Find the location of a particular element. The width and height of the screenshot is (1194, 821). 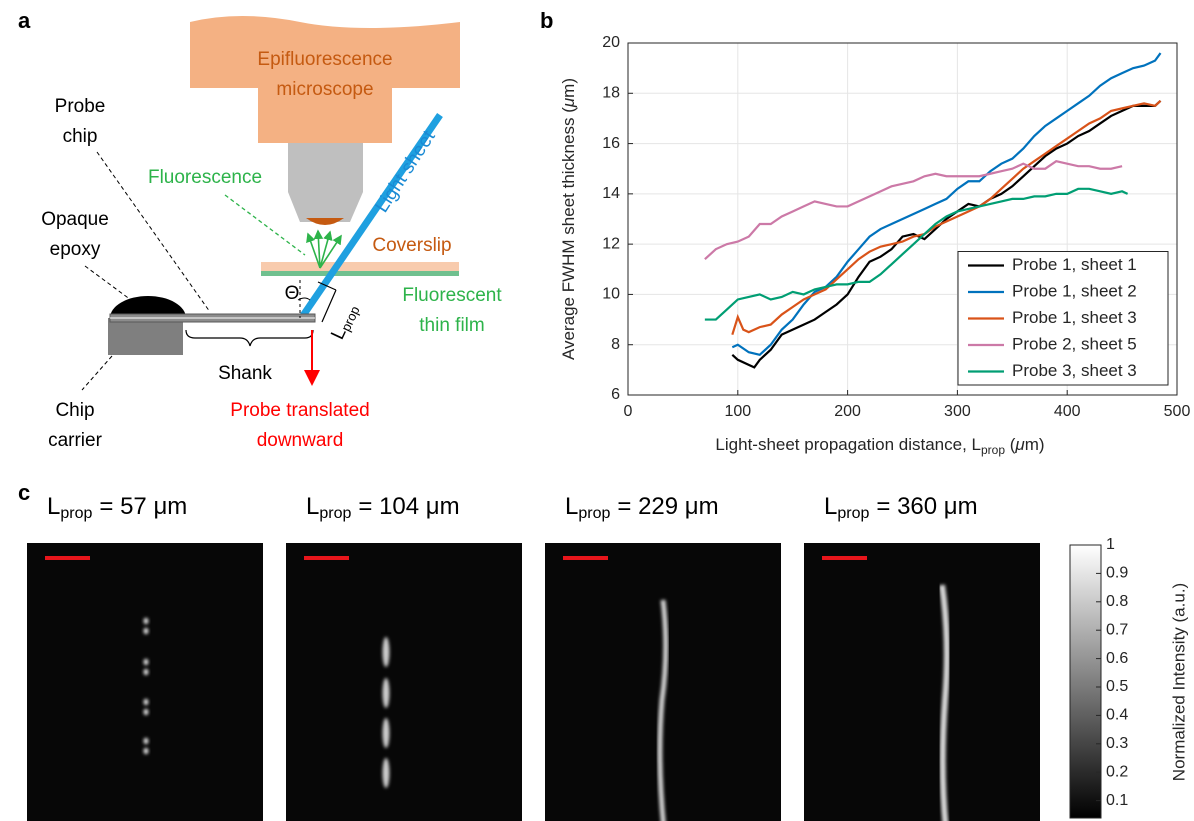

image-title: Lprop = 57 μm is located at coordinates (117, 507).